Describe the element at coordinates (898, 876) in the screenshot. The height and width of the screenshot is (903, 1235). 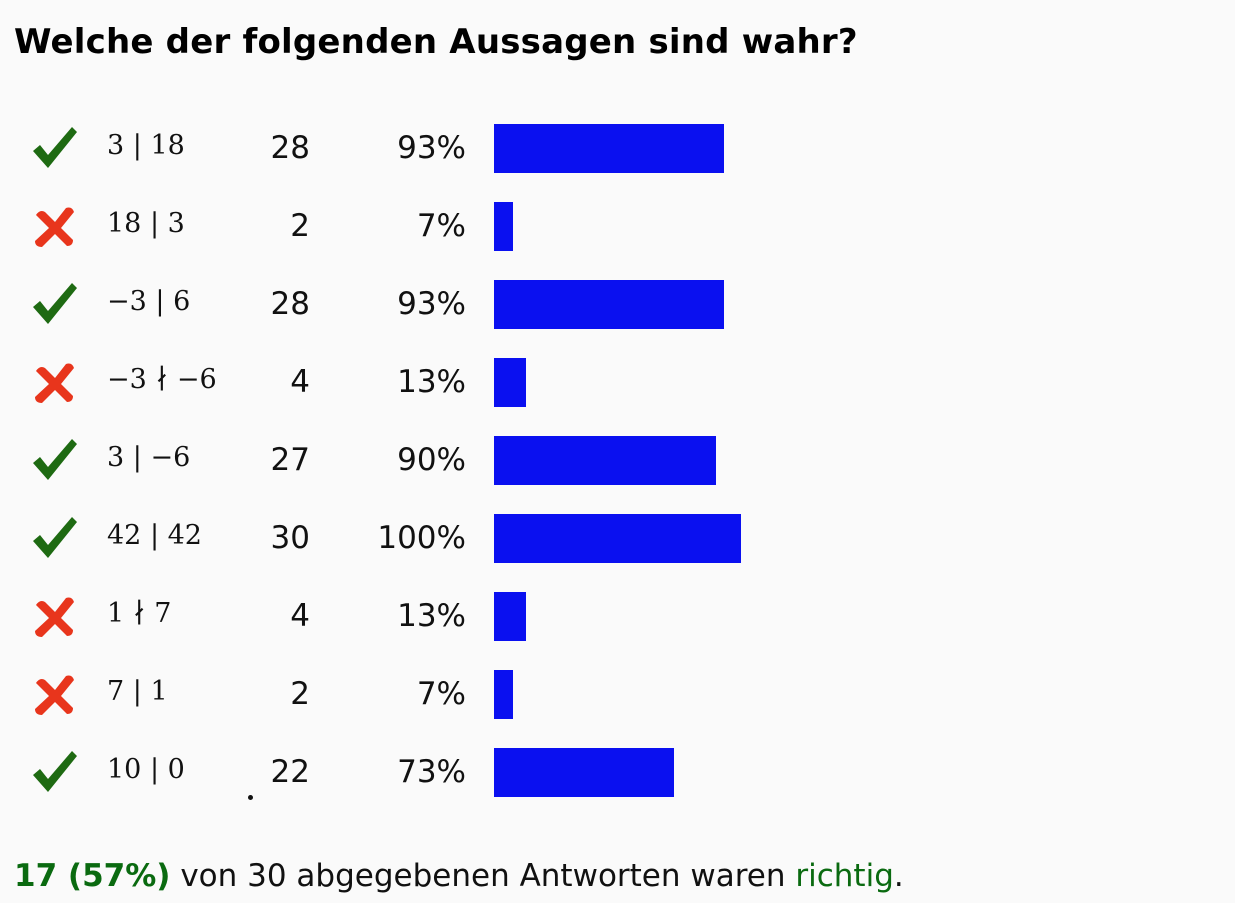
I see `summary-end: .` at that location.